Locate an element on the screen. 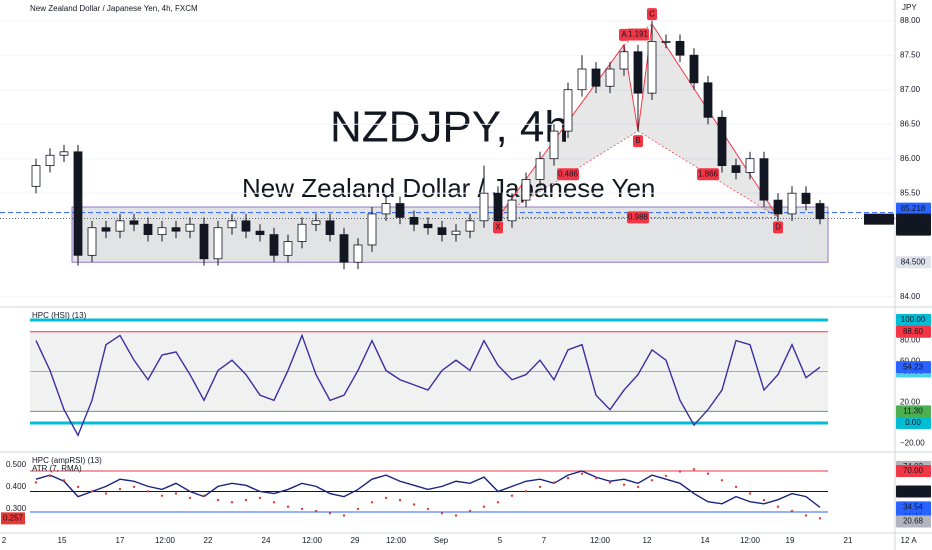 The image size is (932, 550). price-badge-label: 100.00 is located at coordinates (913, 319).